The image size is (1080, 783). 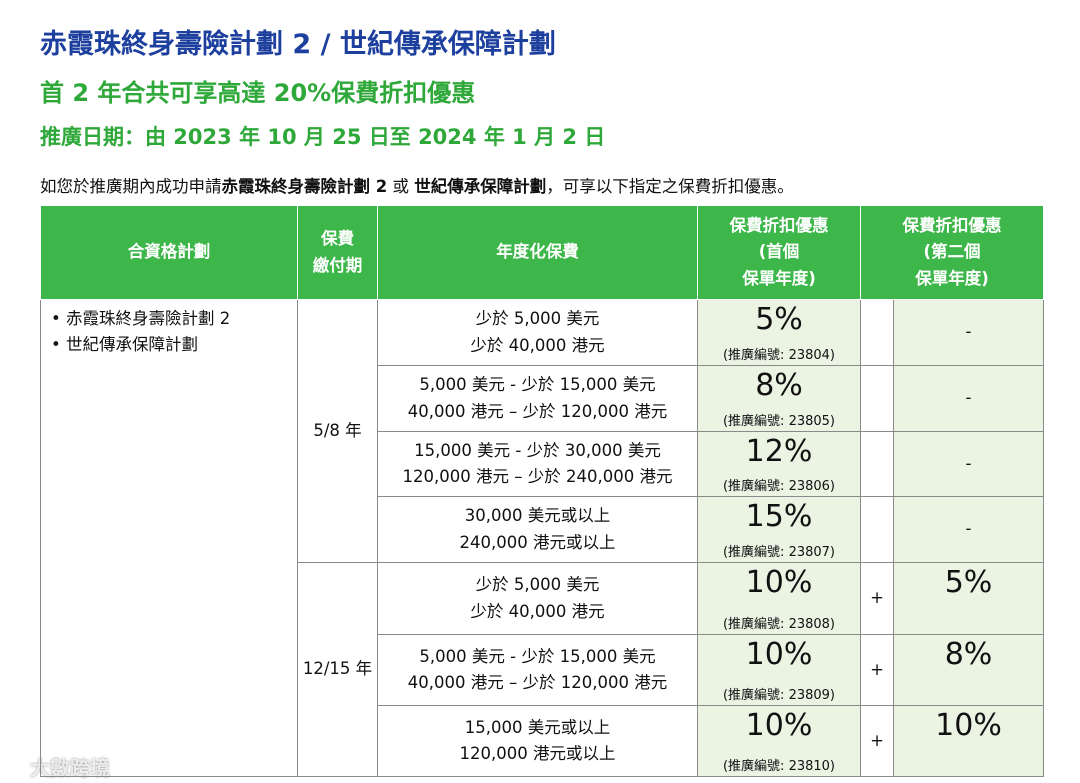 I want to click on header-line: 年度化保費, so click(x=537, y=252).